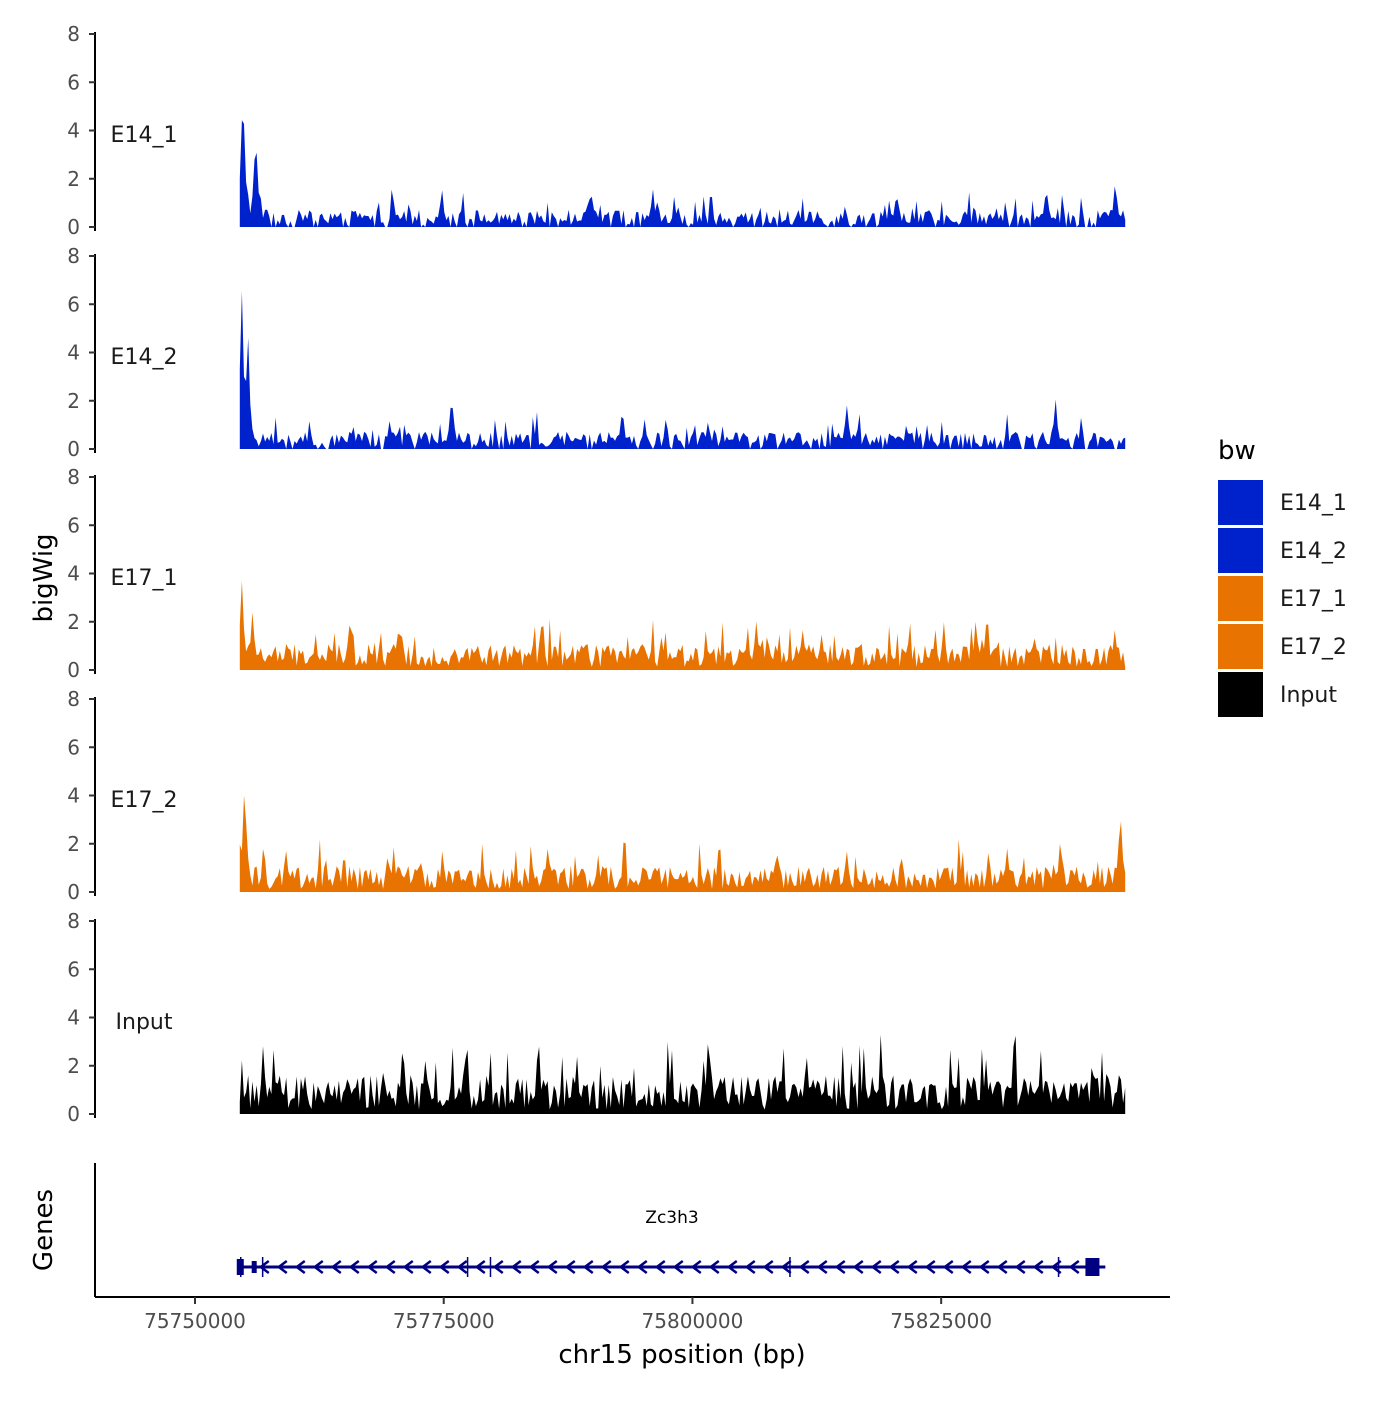 Image resolution: width=1400 pixels, height=1404 pixels. What do you see at coordinates (1308, 695) in the screenshot?
I see `legend-label: Input` at bounding box center [1308, 695].